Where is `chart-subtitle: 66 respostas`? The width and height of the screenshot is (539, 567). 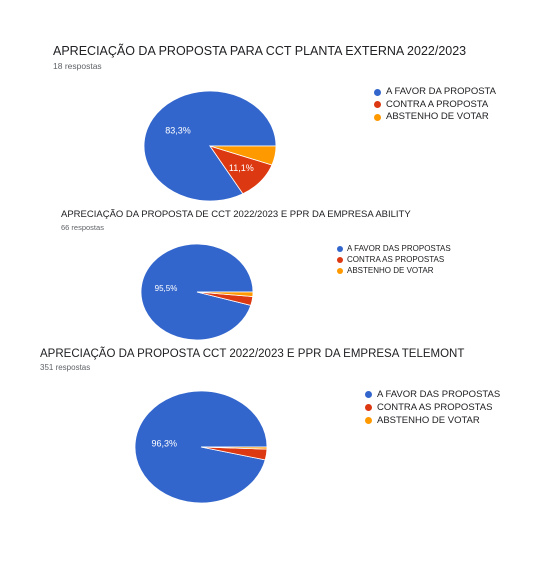
chart-subtitle: 66 respostas is located at coordinates (82, 227).